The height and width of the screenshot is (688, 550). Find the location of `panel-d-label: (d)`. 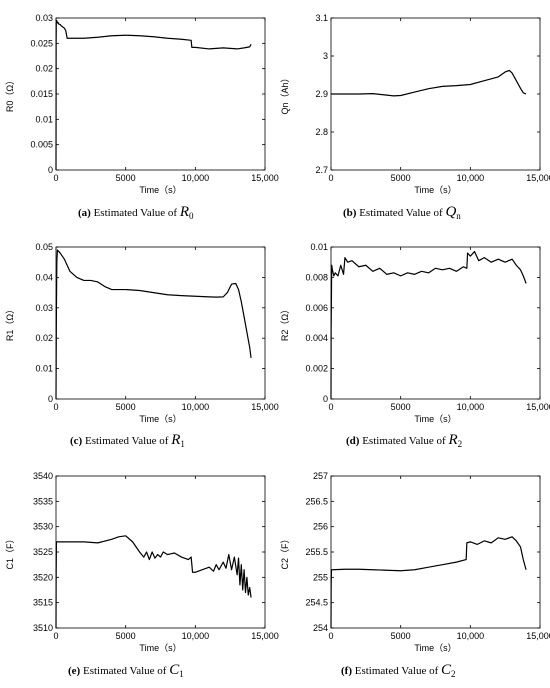

panel-d-label: (d) is located at coordinates (353, 441).